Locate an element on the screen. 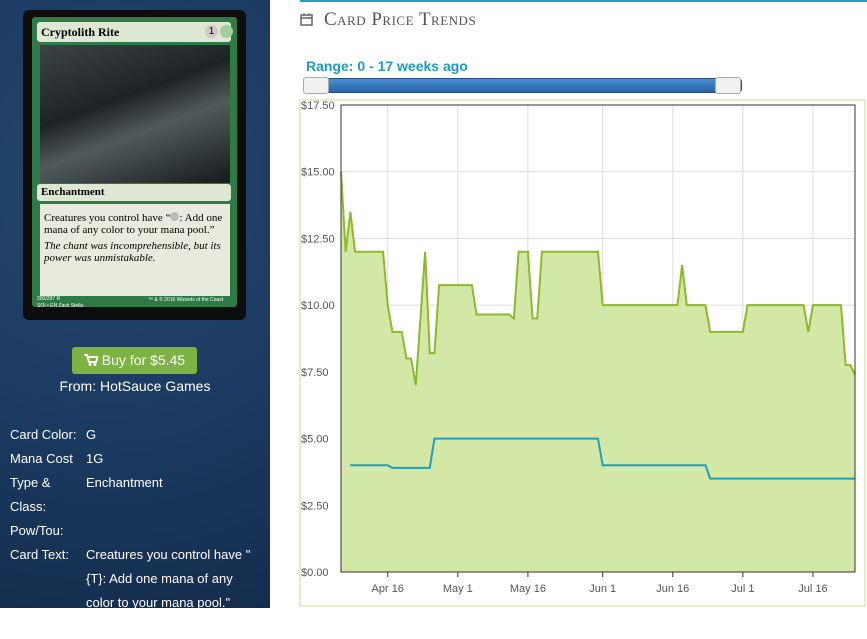 The image size is (867, 639). collector: 200/297 R is located at coordinates (49, 299).